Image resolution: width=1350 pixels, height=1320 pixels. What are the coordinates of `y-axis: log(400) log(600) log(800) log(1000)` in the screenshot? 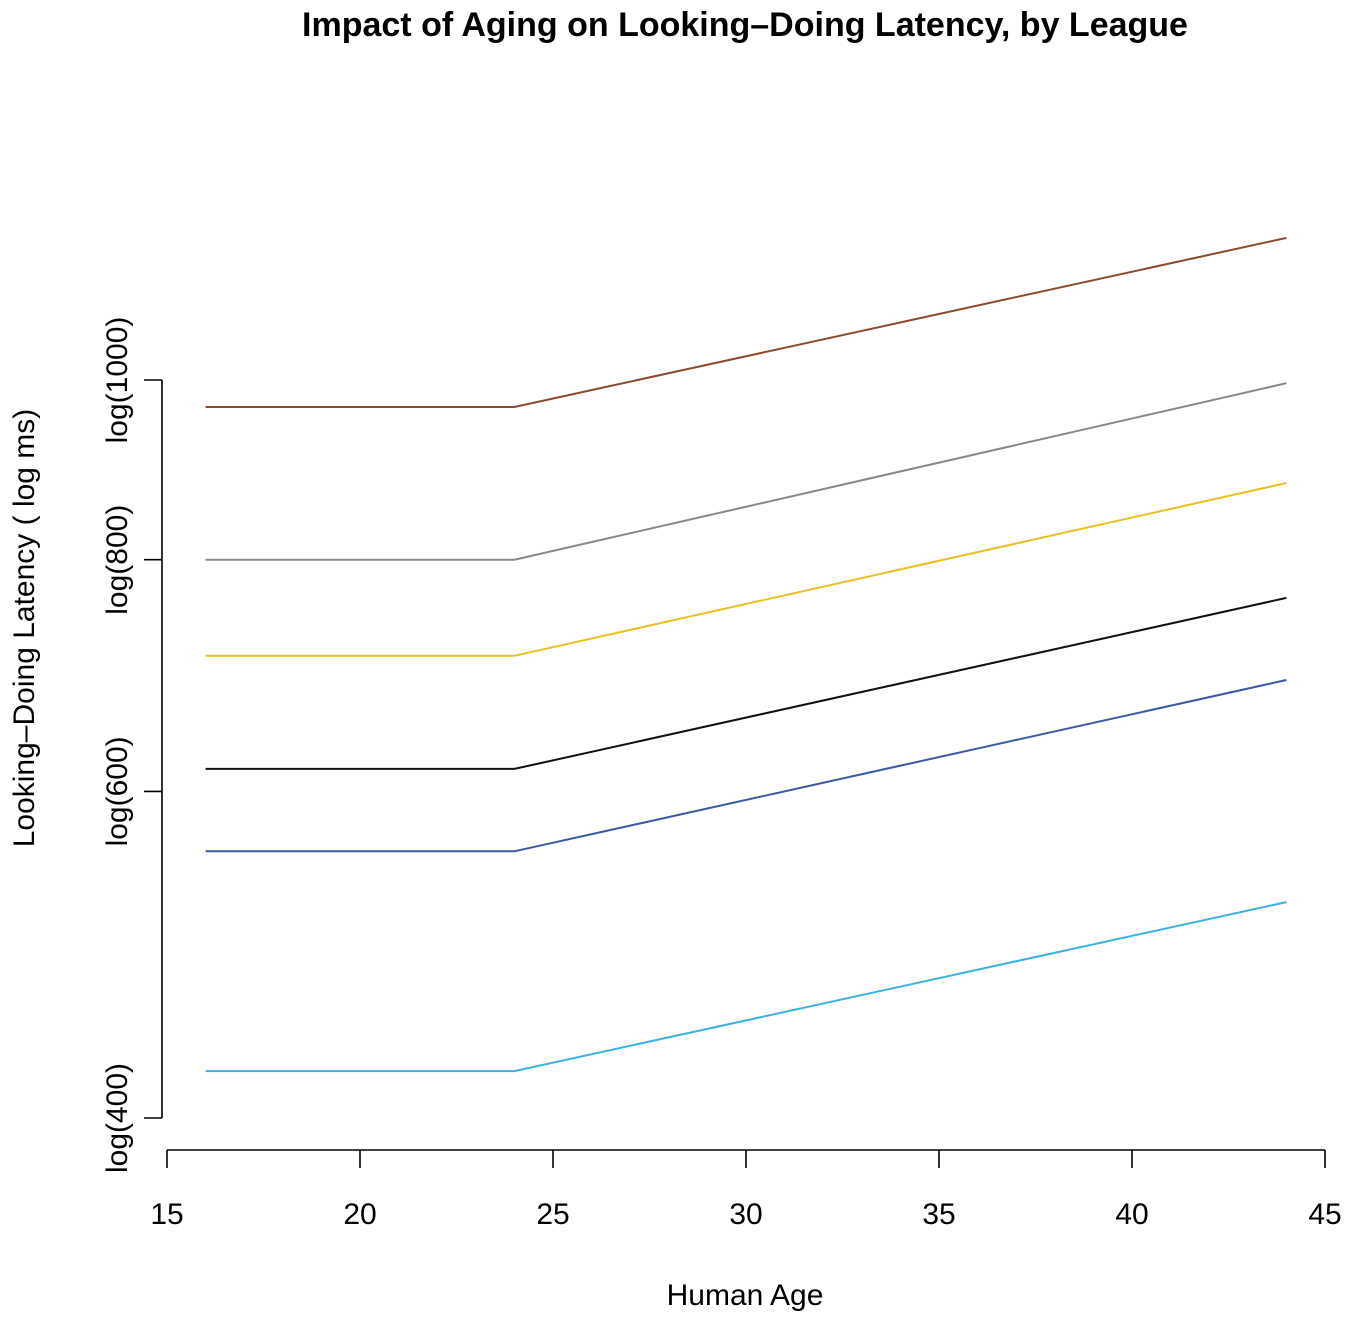 It's located at (132, 745).